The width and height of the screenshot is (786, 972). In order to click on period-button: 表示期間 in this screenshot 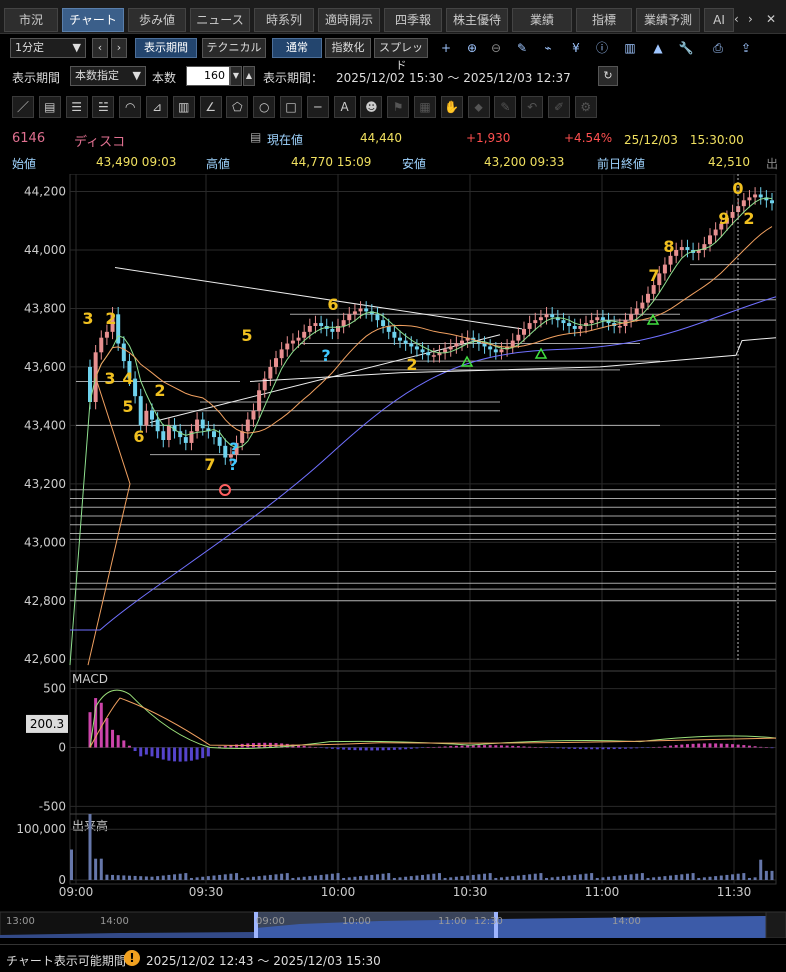, I will do `click(166, 48)`.